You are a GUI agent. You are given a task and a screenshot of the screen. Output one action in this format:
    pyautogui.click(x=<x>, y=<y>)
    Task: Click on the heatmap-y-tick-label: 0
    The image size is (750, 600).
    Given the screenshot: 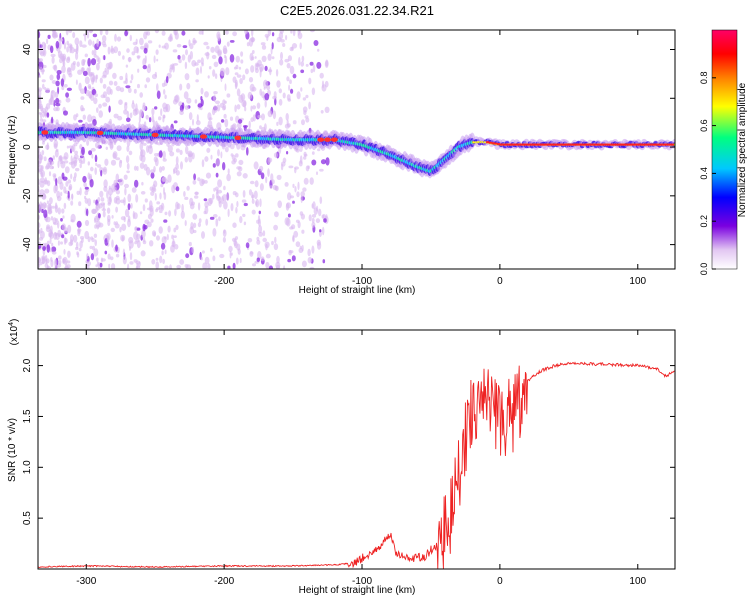 What is the action you would take?
    pyautogui.click(x=27, y=147)
    